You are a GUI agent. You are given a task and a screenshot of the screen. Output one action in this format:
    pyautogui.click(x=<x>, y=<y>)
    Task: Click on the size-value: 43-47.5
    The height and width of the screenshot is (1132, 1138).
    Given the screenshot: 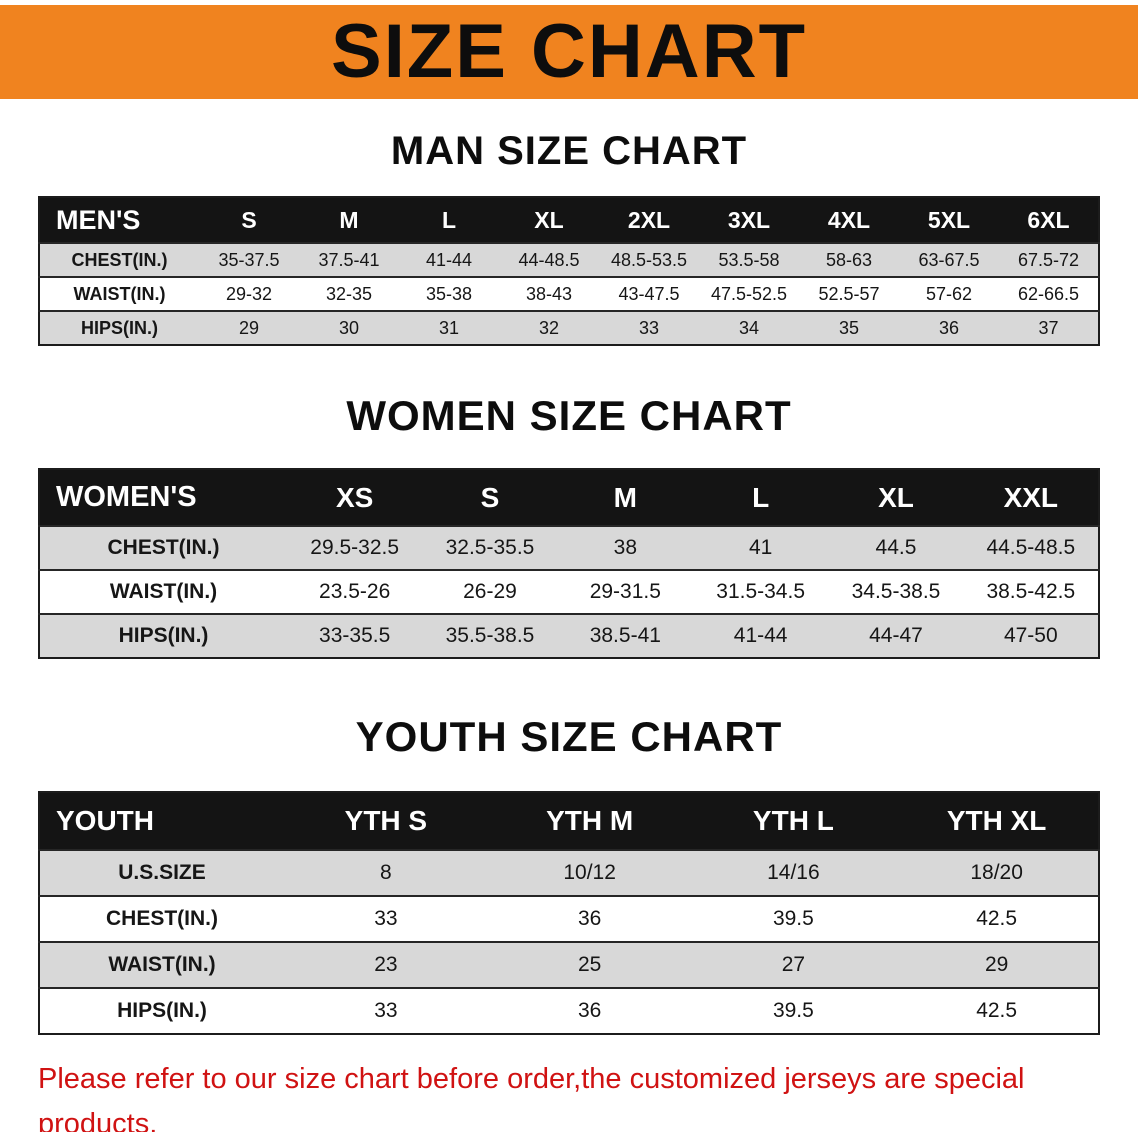 What is the action you would take?
    pyautogui.click(x=649, y=293)
    